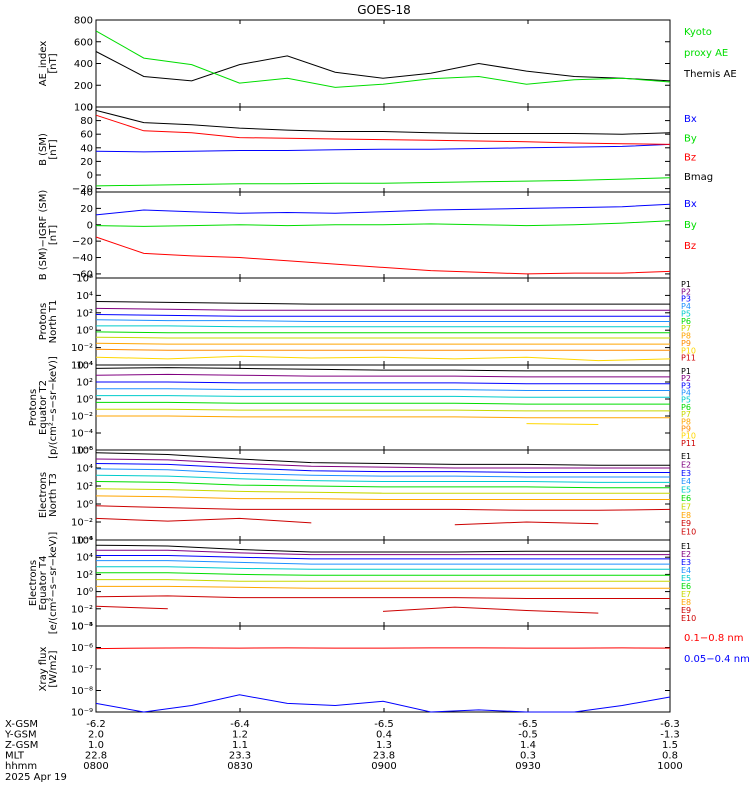 The image size is (750, 800). Describe the element at coordinates (690, 158) in the screenshot. I see `legend-label: Bz` at that location.